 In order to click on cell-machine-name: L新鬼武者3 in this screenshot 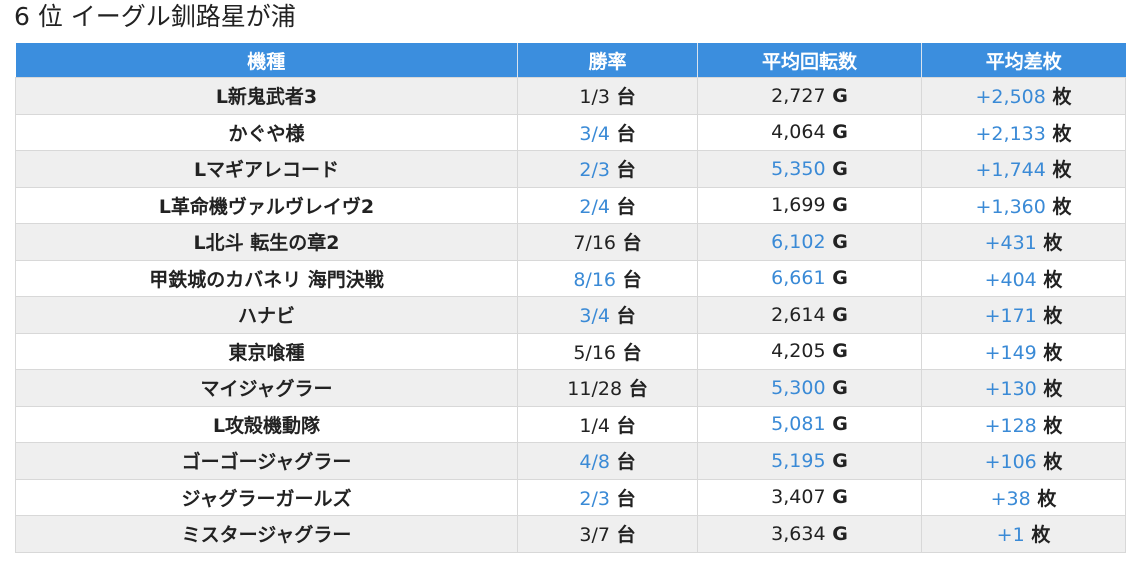, I will do `click(266, 95)`.